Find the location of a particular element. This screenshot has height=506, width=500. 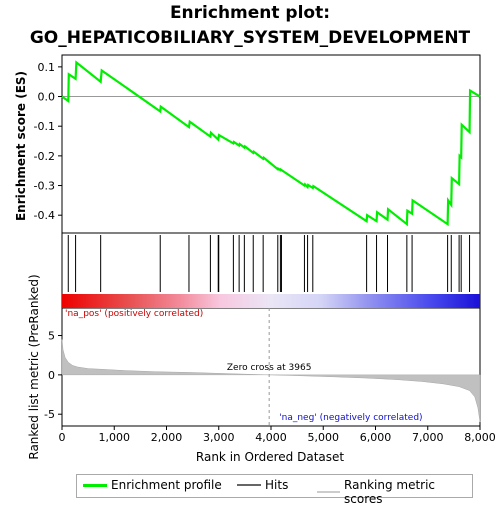

legend-item-ranking: Ranking metric scores is located at coordinates (394, 492).